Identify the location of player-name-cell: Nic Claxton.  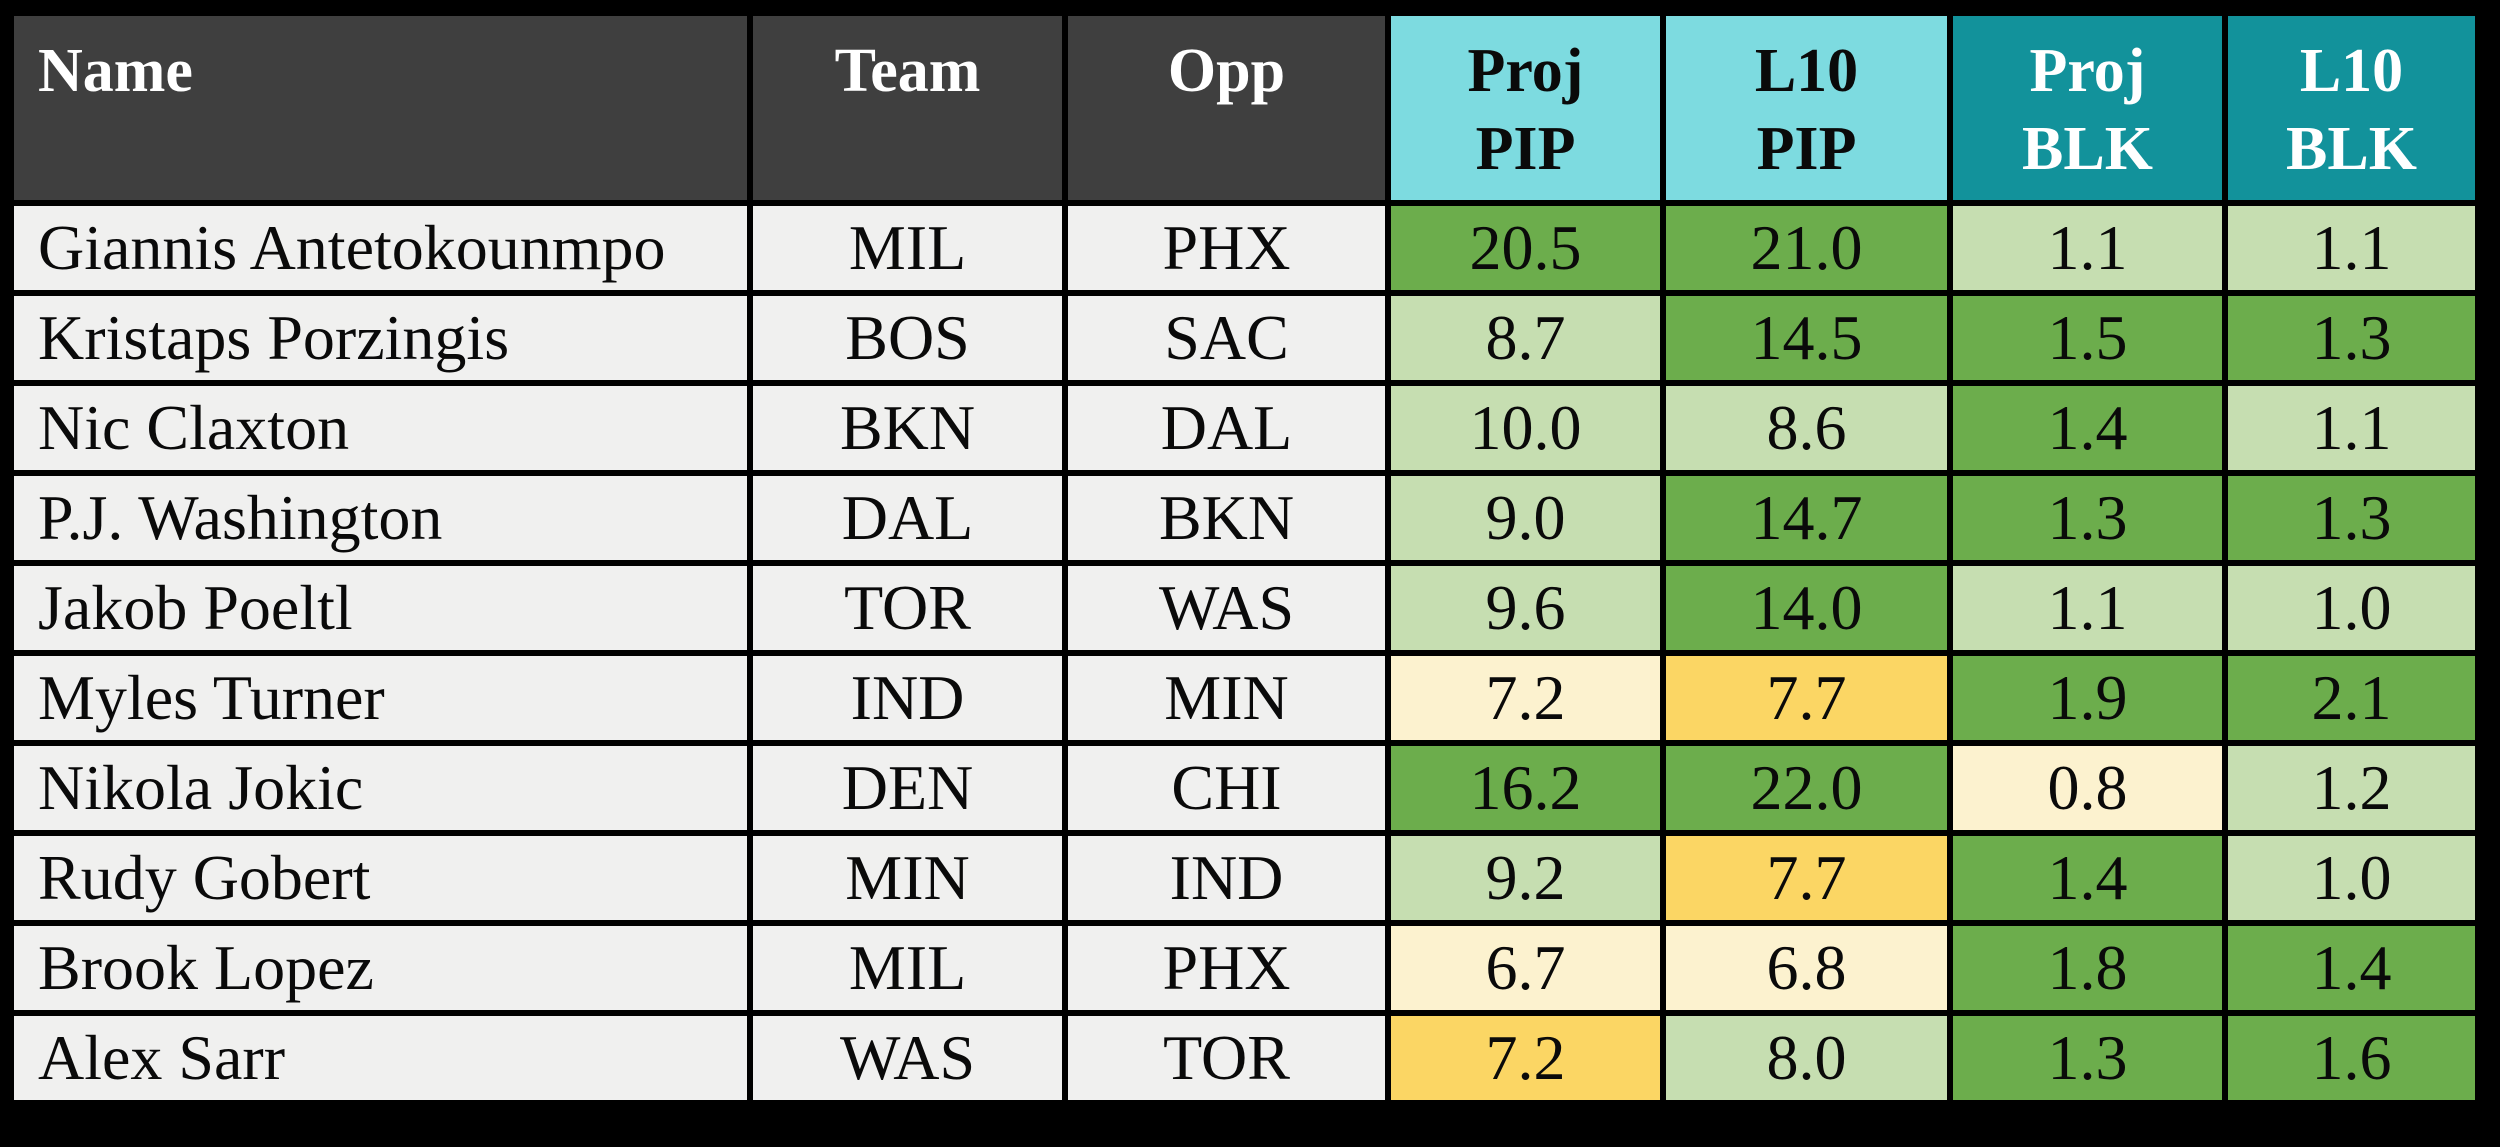
(380, 428).